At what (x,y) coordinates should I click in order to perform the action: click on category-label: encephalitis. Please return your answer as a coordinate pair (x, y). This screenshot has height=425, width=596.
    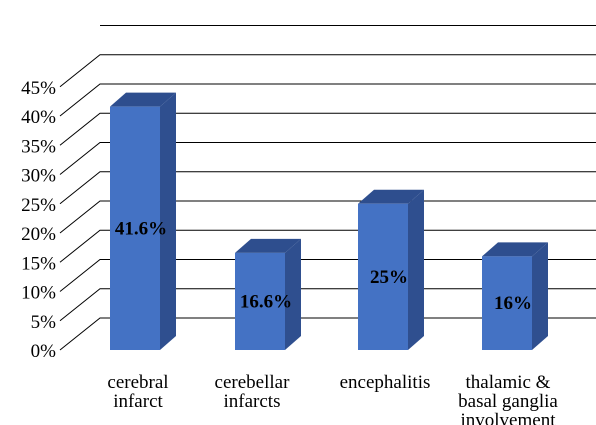
    Looking at the image, I should click on (385, 382).